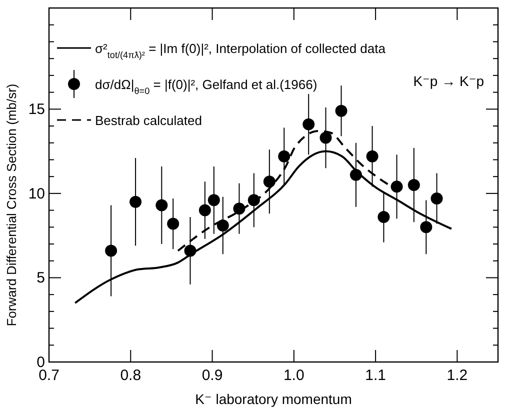  I want to click on y-axis-title: Forward Differential Cross Section (mb/sr), so click(11, 205).